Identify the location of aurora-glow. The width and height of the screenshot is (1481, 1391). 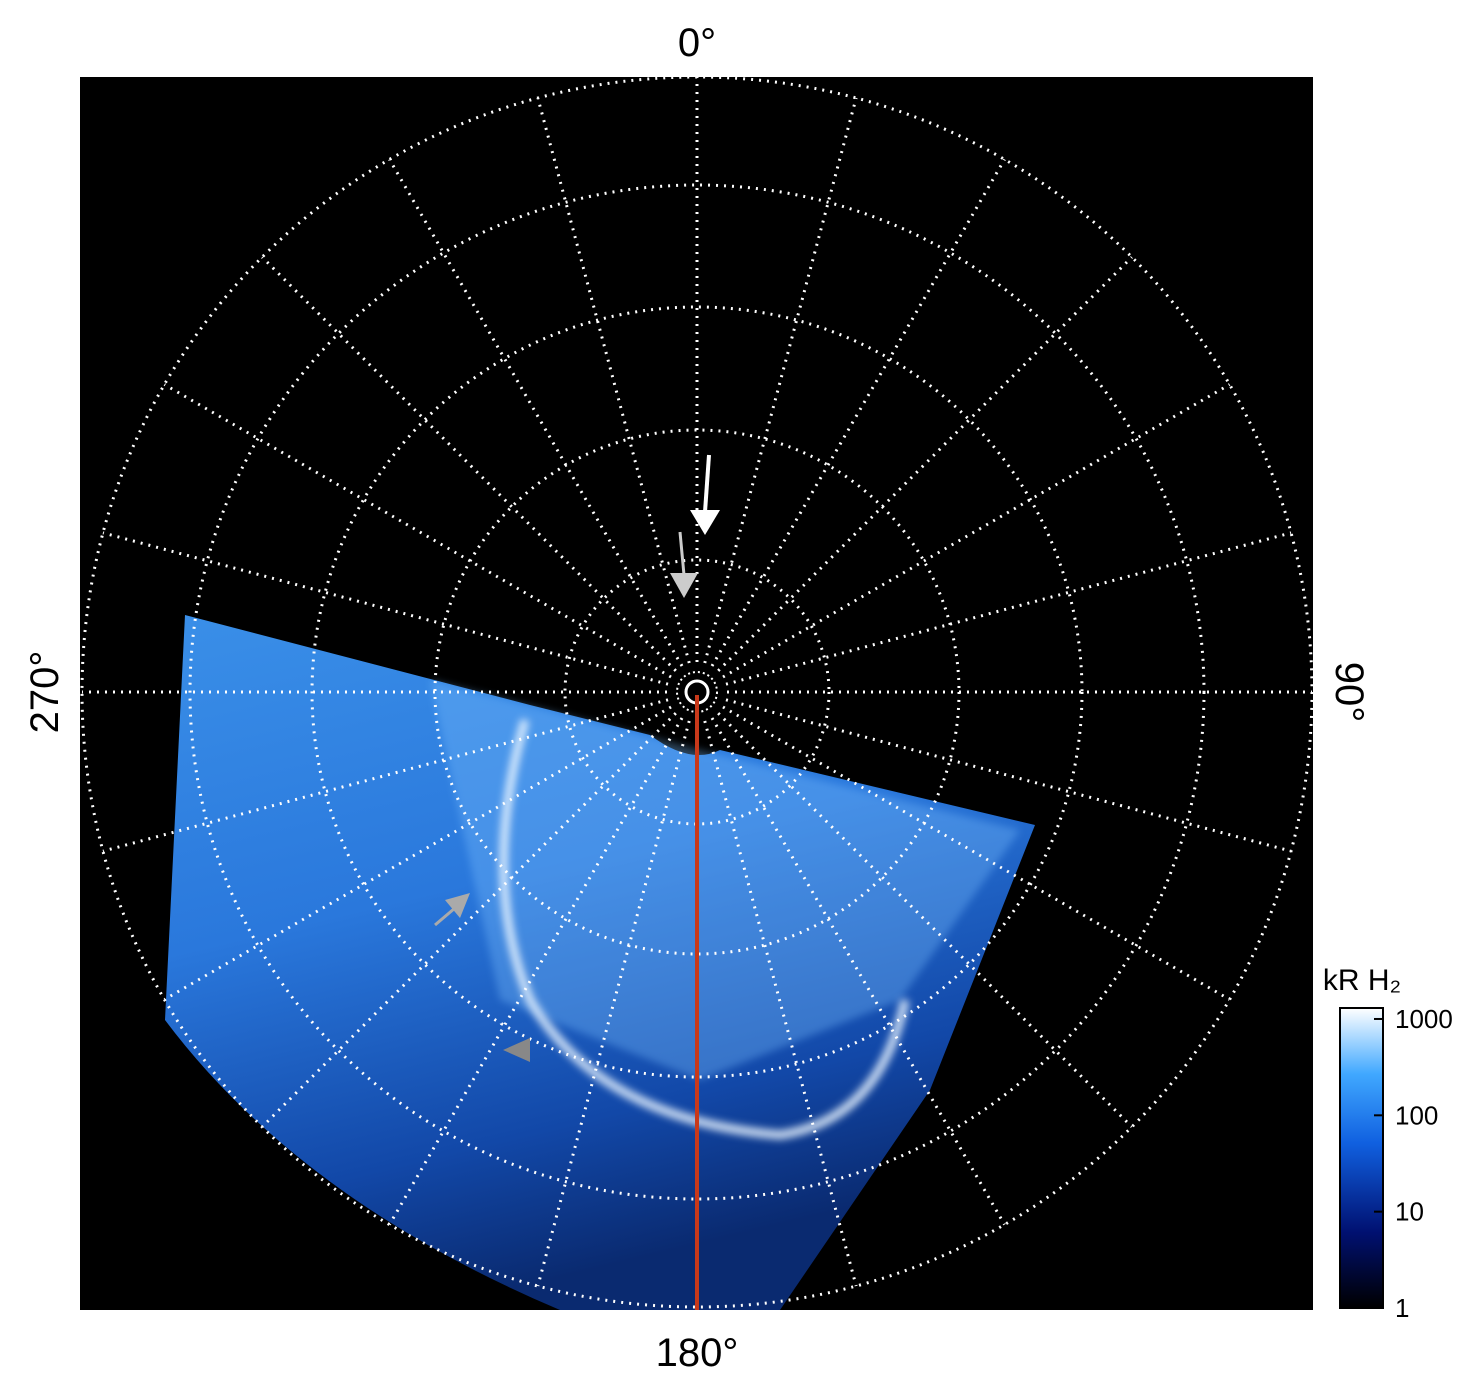
(725, 880).